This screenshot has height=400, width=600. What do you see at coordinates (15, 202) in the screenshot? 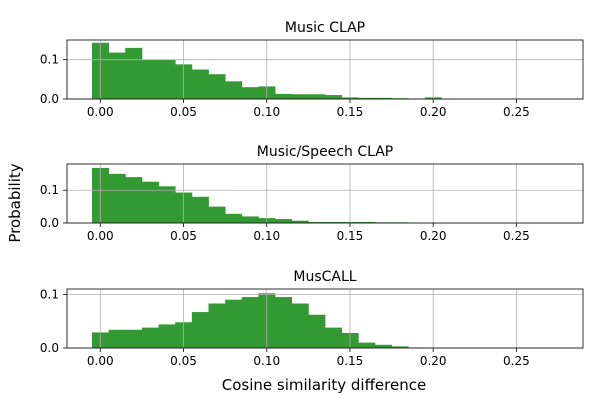
I see `y-axis-label: Probability` at bounding box center [15, 202].